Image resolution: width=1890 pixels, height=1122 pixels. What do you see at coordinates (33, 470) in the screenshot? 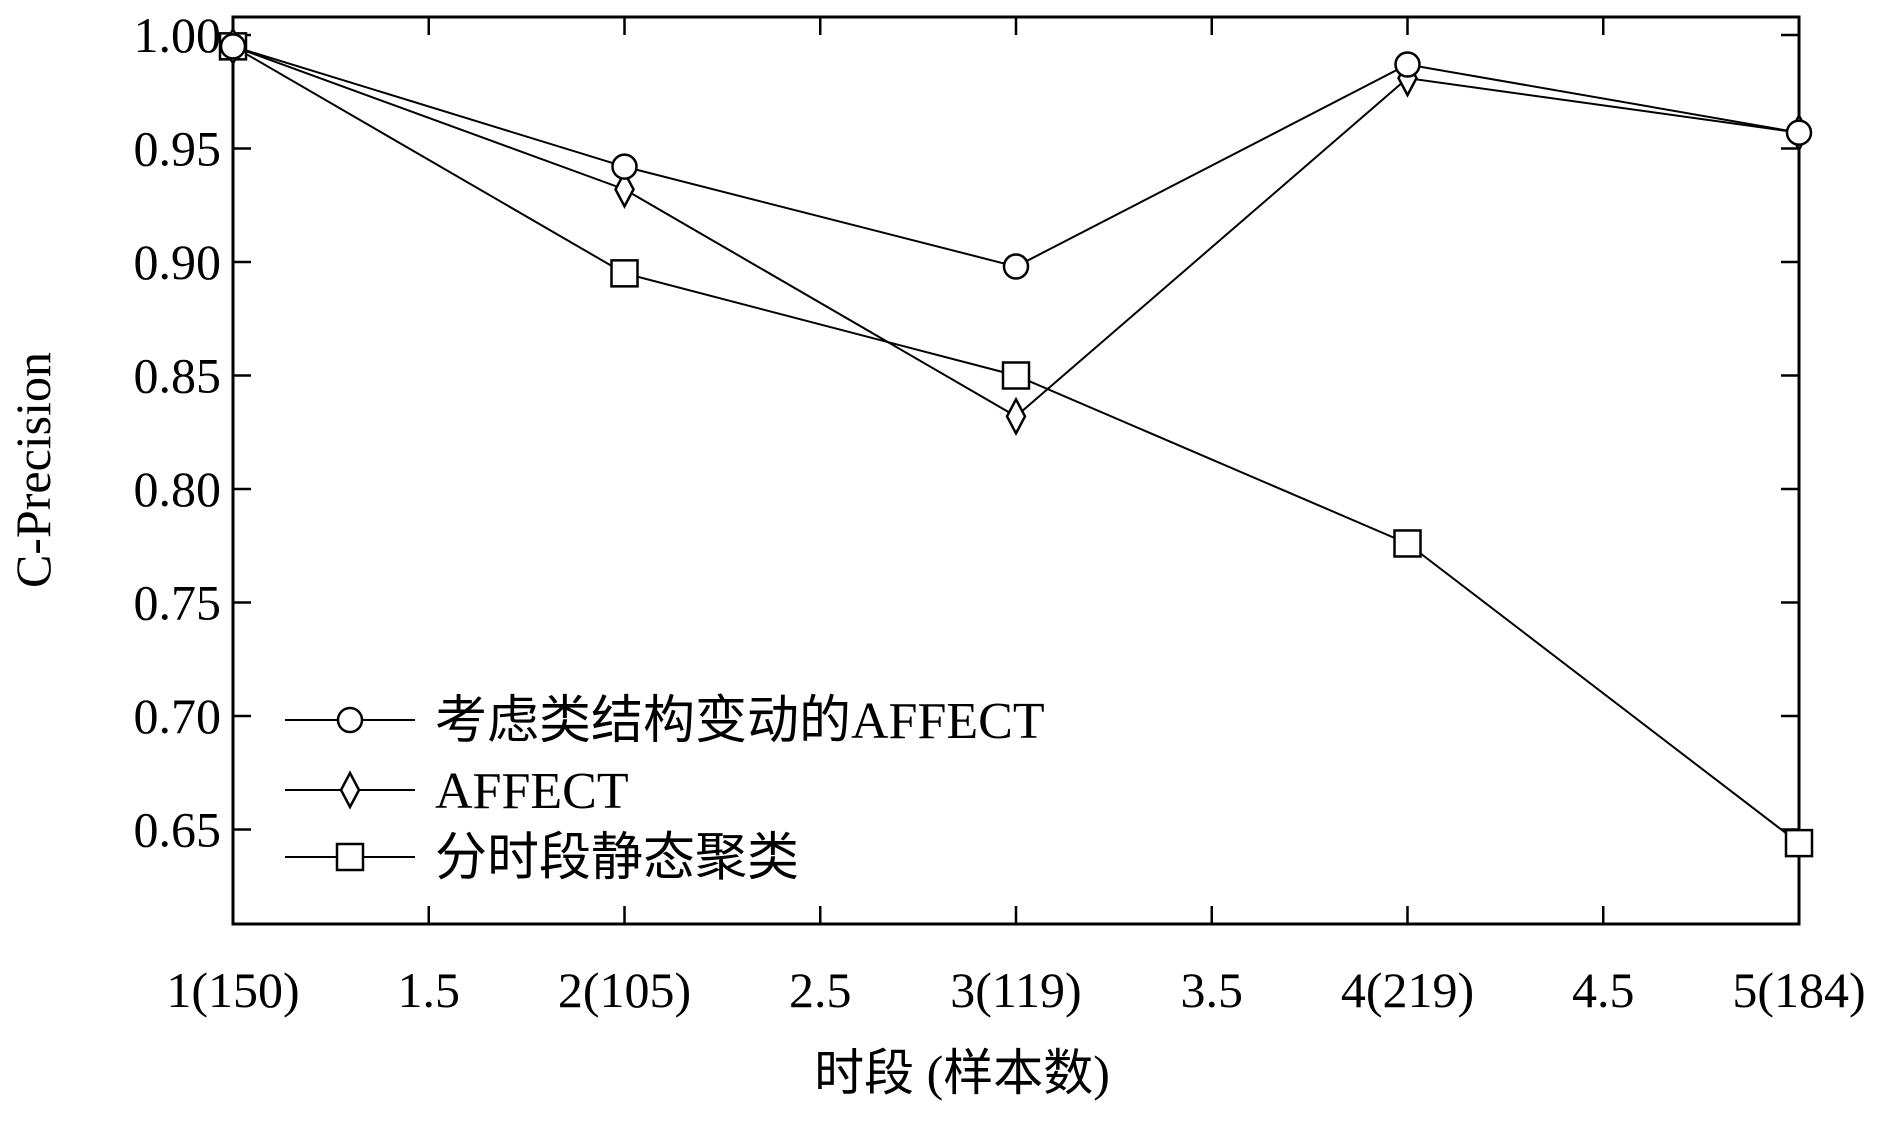
I see `y-axis-title: C-Precision` at bounding box center [33, 470].